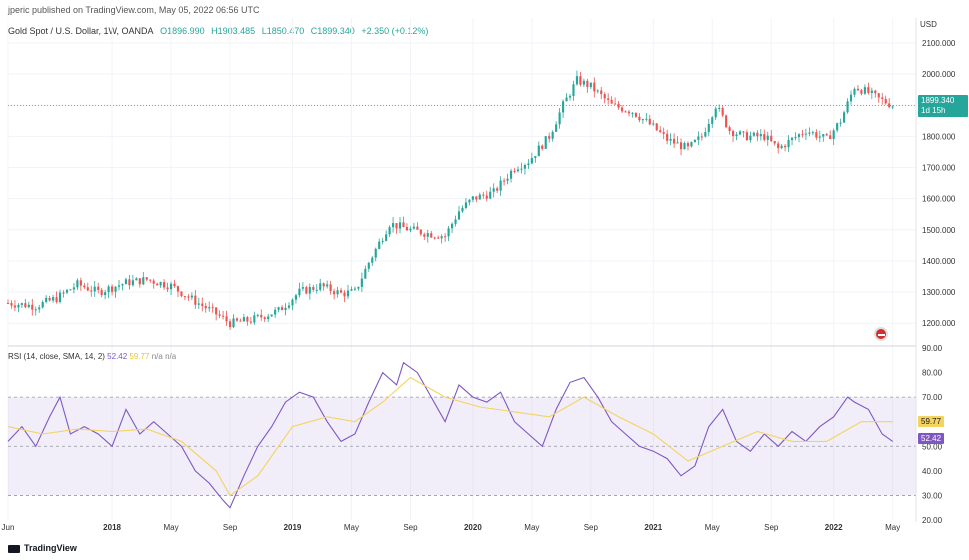  What do you see at coordinates (473, 527) in the screenshot?
I see `time-tick-label: 2020` at bounding box center [473, 527].